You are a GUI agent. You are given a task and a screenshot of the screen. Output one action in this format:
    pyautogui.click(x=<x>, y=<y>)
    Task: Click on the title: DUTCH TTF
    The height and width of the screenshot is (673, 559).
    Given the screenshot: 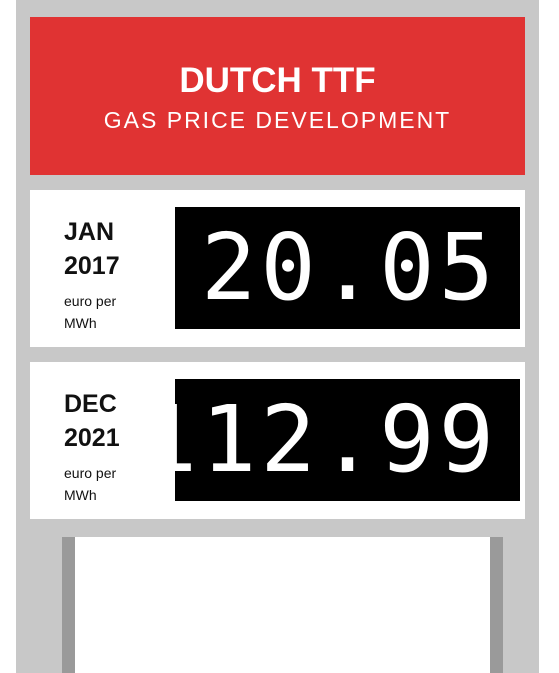 What is the action you would take?
    pyautogui.click(x=277, y=80)
    